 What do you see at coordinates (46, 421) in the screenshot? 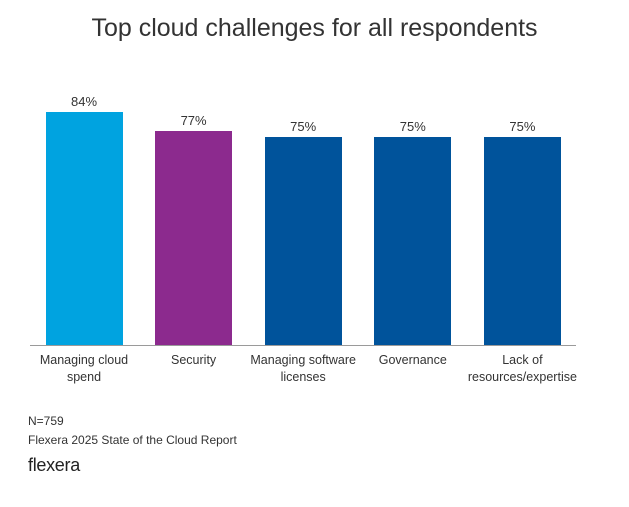
I see `sample-note: N=759` at bounding box center [46, 421].